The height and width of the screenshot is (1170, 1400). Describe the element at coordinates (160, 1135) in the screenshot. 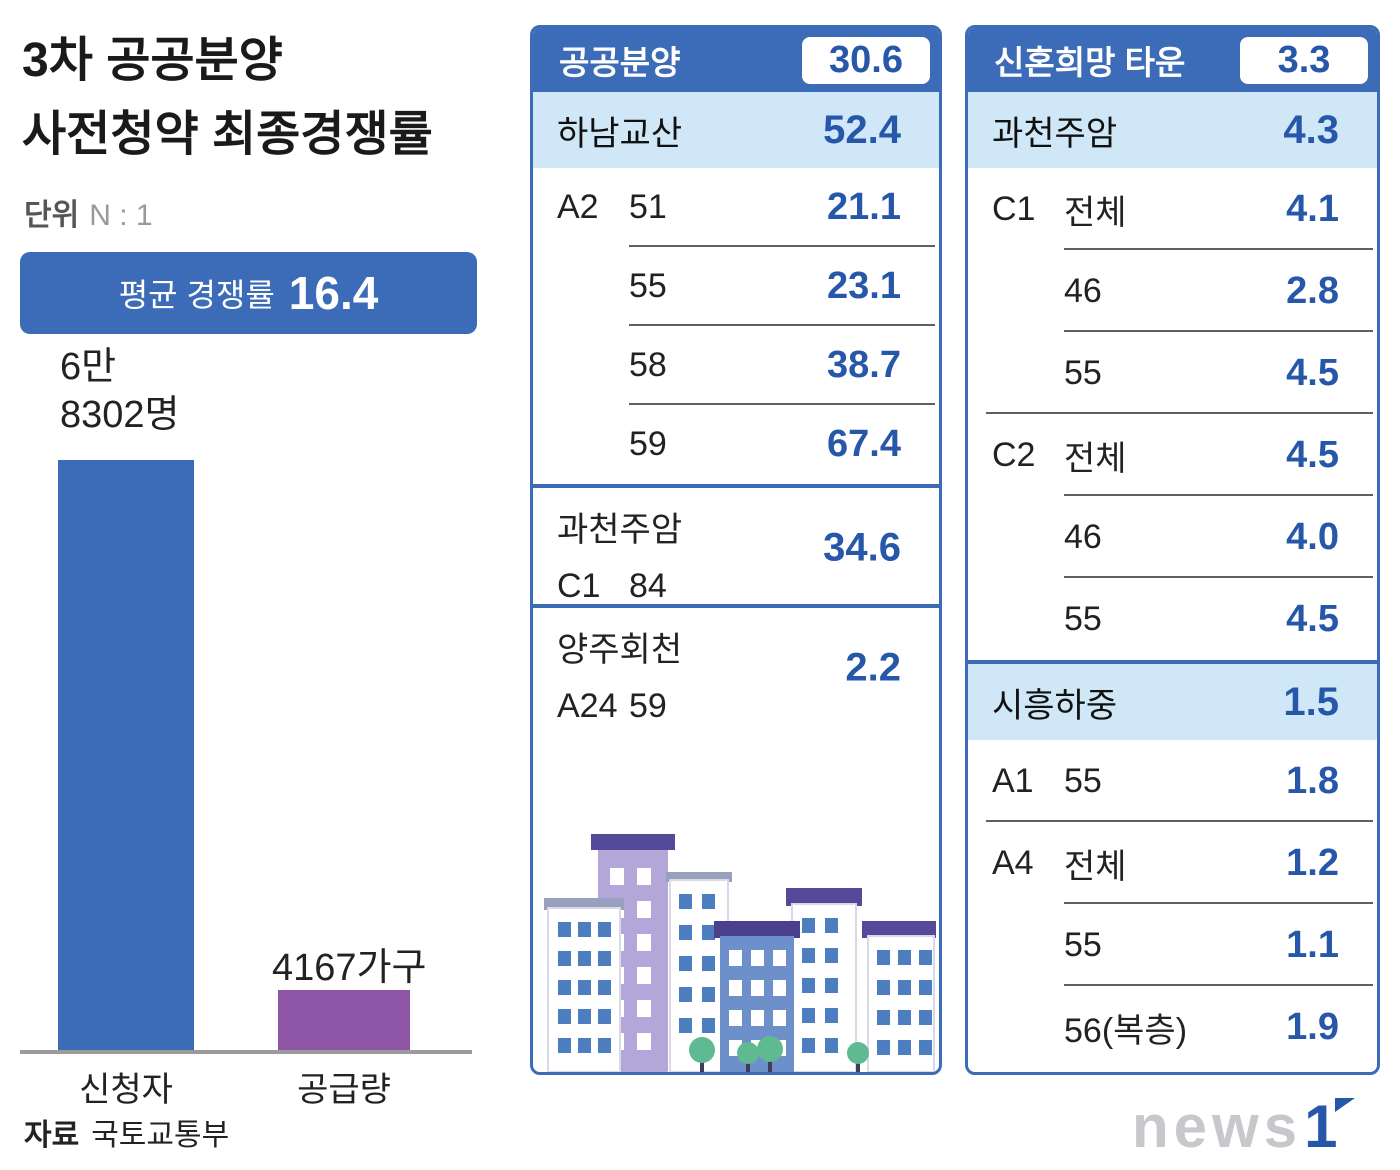

I see `source-value: 국토교통부` at that location.